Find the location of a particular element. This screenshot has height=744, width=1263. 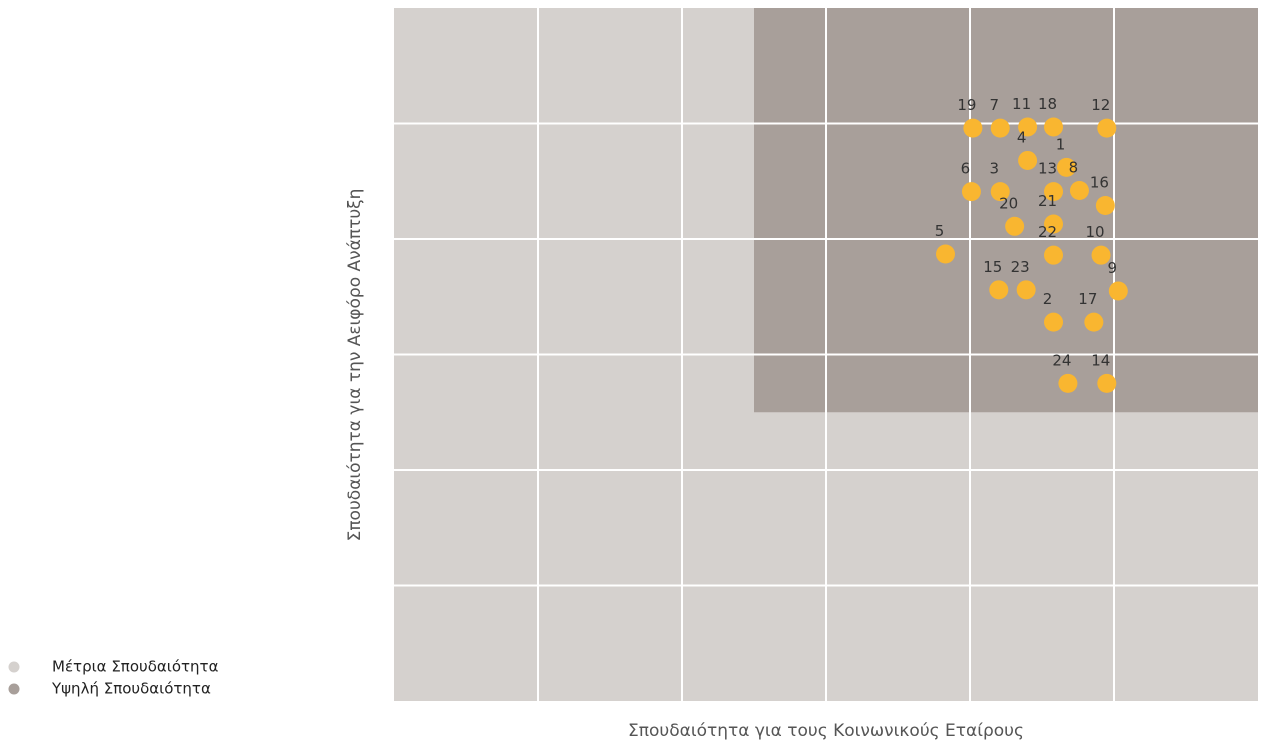

legend-text: Υψηλή Σπουδαιότητα is located at coordinates (131, 689).